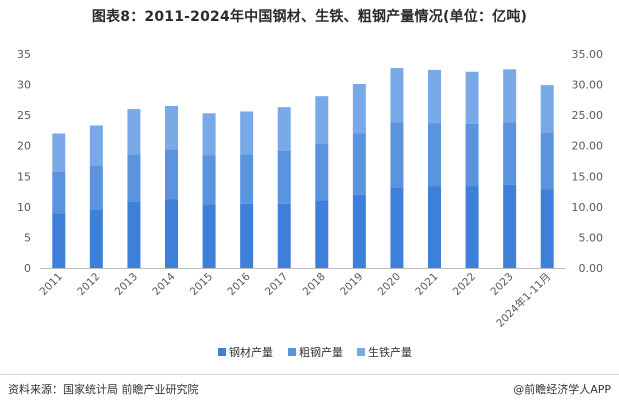 This screenshot has height=410, width=619. What do you see at coordinates (103, 389) in the screenshot?
I see `source-note: 资料来源：国家统计局 前瞻产业研究院` at bounding box center [103, 389].